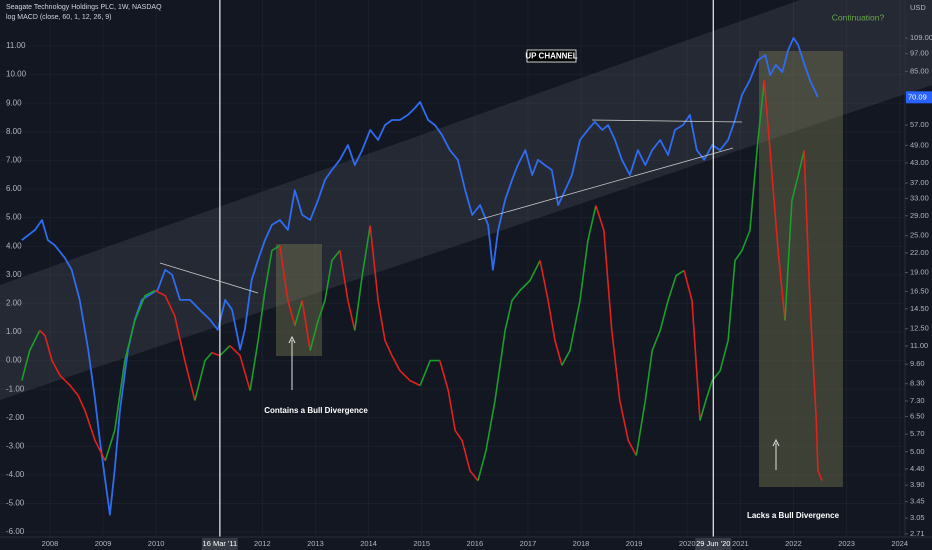  What do you see at coordinates (919, 345) in the screenshot?
I see `y2-tick-label: 11.00` at bounding box center [919, 345].